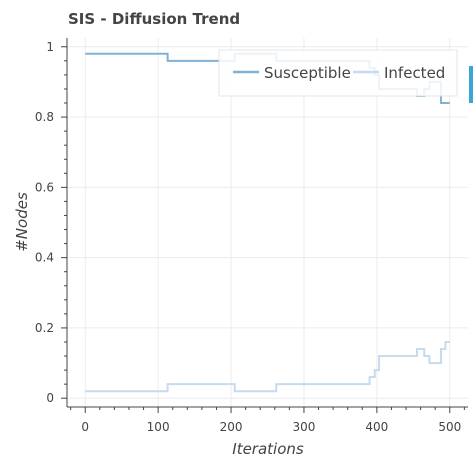 The image size is (476, 476). I want to click on y-tick-label-2: 0.4, so click(44, 258).